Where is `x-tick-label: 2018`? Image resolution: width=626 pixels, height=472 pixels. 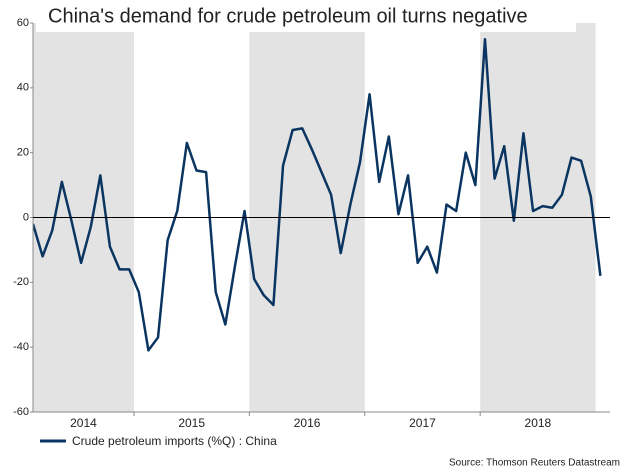
x-tick-label: 2018 is located at coordinates (538, 423).